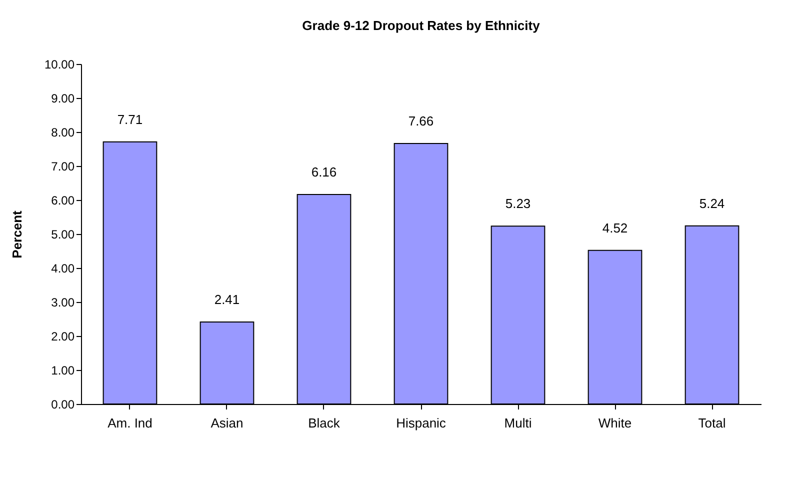 The height and width of the screenshot is (495, 809). I want to click on data-label: 5.24, so click(712, 203).